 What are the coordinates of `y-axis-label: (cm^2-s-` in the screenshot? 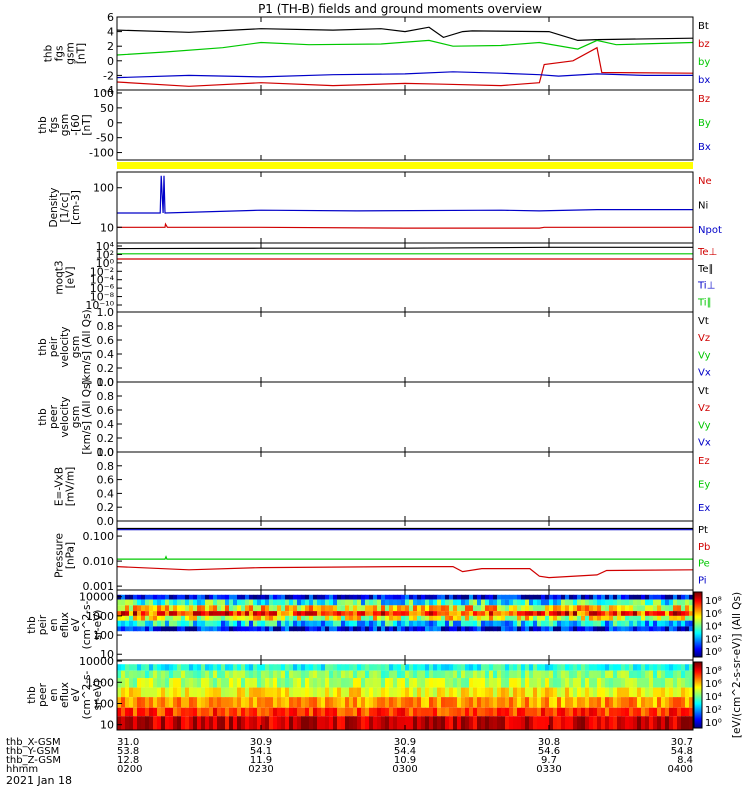 It's located at (87, 624).